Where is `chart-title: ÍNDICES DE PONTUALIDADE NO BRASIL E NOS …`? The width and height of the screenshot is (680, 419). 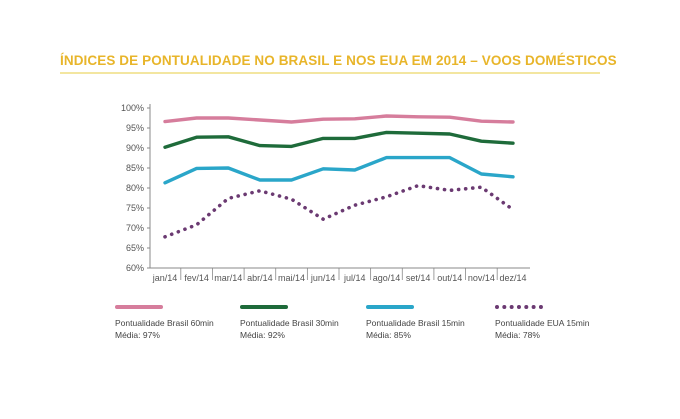
chart-title: ÍNDICES DE PONTUALIDADE NO BRASIL E NOS … is located at coordinates (338, 60).